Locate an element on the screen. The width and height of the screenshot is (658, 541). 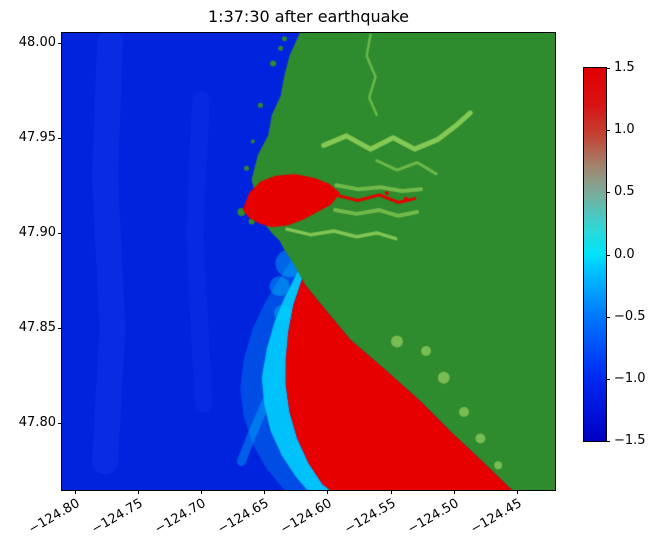
colorbar-tick-label: 1.5 is located at coordinates (624, 67).